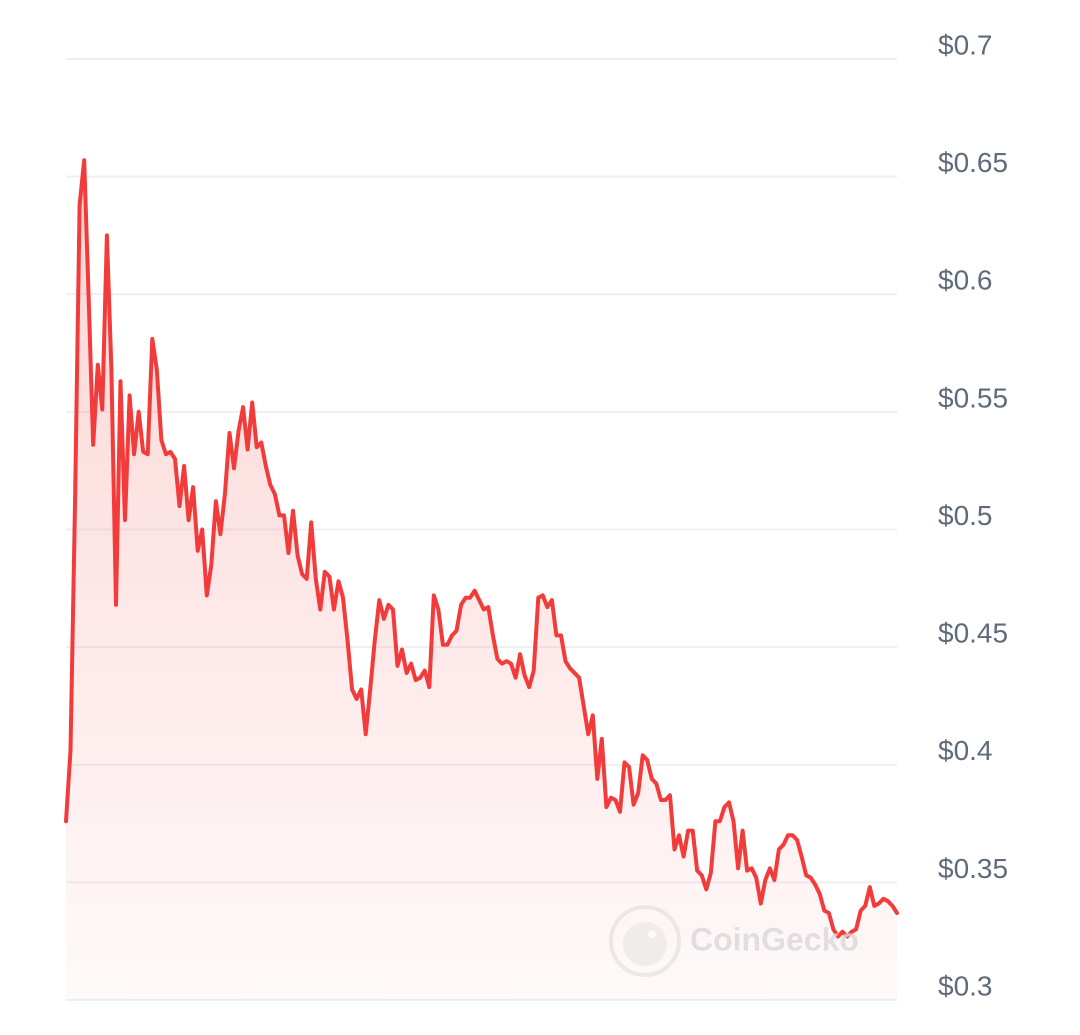 This screenshot has height=1035, width=1080. What do you see at coordinates (645, 941) in the screenshot?
I see `watermark-logo` at bounding box center [645, 941].